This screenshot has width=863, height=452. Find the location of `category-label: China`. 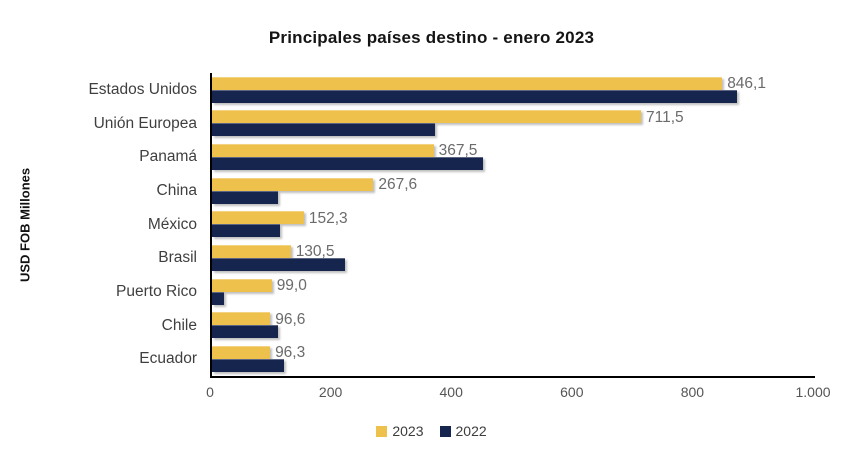

category-label: China is located at coordinates (177, 190).